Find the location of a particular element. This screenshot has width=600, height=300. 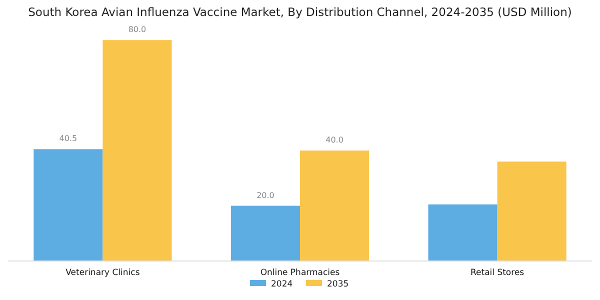

legend-label: 2024 is located at coordinates (282, 285).